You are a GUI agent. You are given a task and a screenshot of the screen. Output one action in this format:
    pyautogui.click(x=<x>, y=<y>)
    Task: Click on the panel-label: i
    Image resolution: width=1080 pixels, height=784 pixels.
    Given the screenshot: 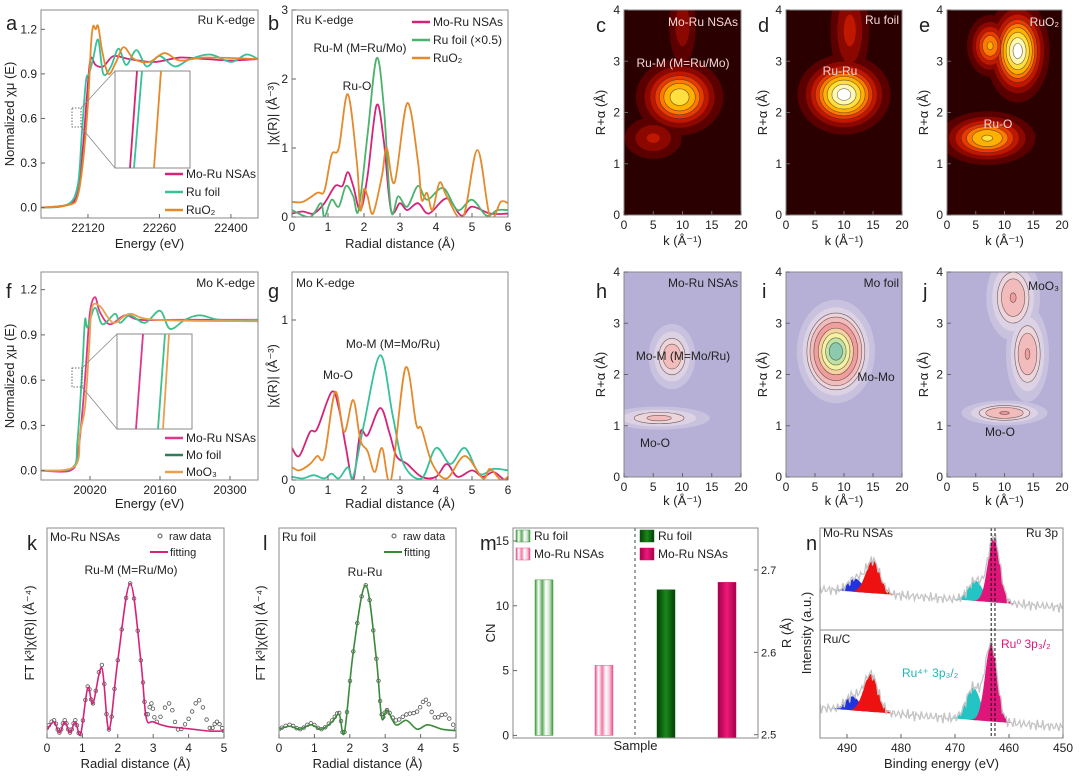 What is the action you would take?
    pyautogui.click(x=764, y=292)
    